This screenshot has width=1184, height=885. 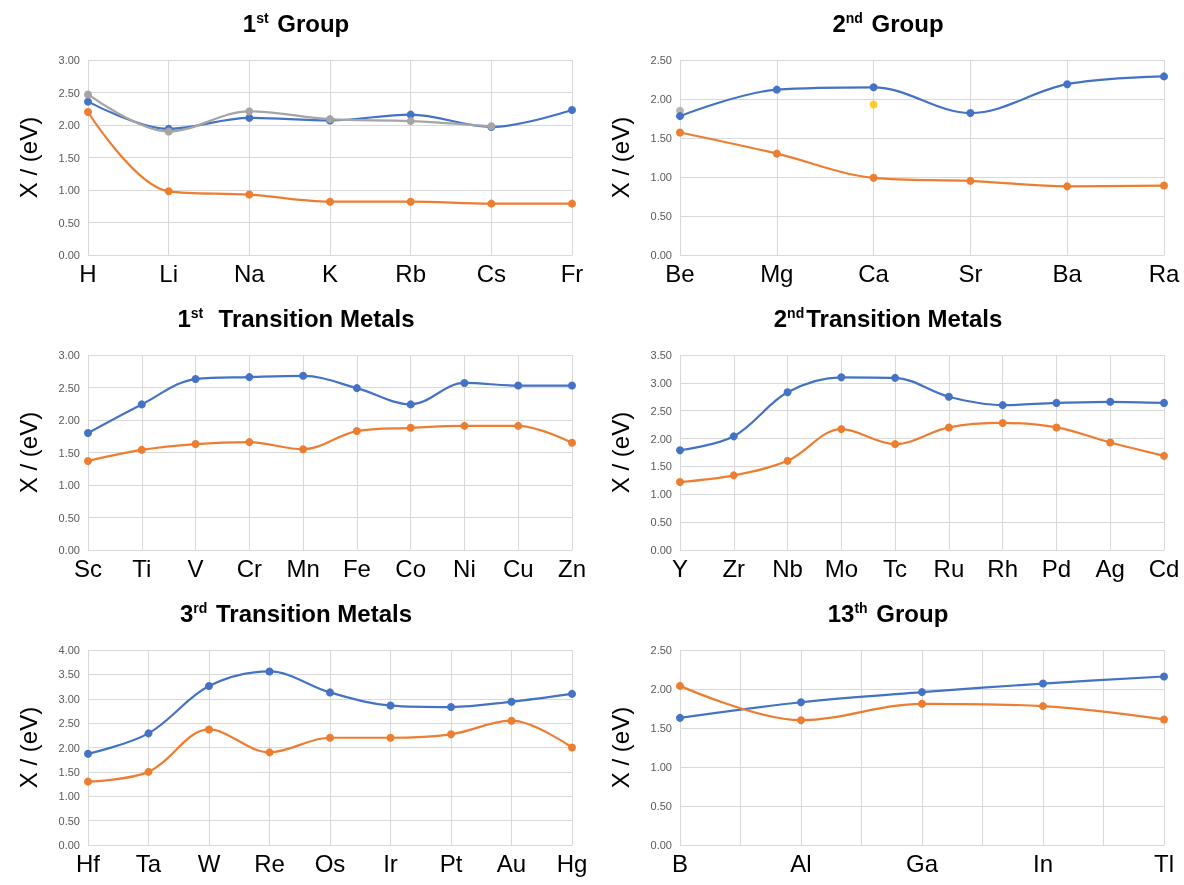 I want to click on x-tick-label: Sr, so click(x=970, y=273).